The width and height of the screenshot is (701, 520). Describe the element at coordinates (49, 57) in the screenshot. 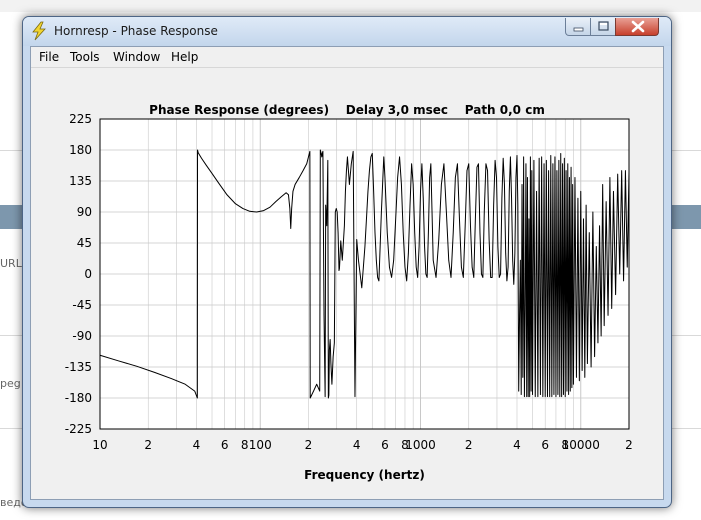

I see `menu-file: File` at that location.